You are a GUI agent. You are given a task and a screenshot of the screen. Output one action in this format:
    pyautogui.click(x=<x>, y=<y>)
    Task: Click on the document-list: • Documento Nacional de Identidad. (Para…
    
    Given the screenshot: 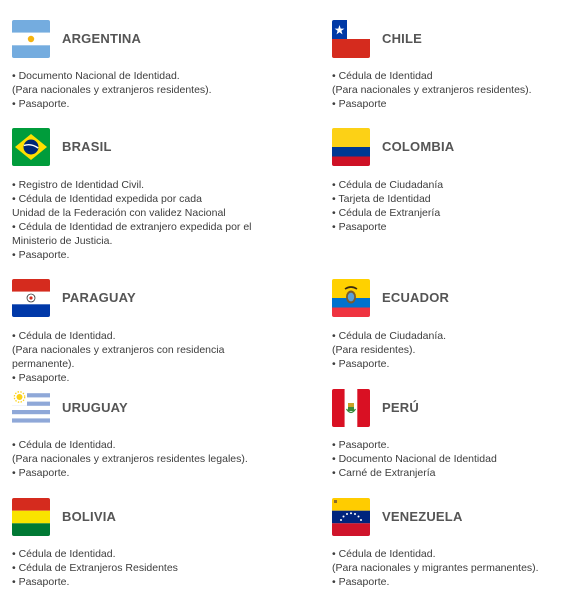 What is the action you would take?
    pyautogui.click(x=147, y=90)
    